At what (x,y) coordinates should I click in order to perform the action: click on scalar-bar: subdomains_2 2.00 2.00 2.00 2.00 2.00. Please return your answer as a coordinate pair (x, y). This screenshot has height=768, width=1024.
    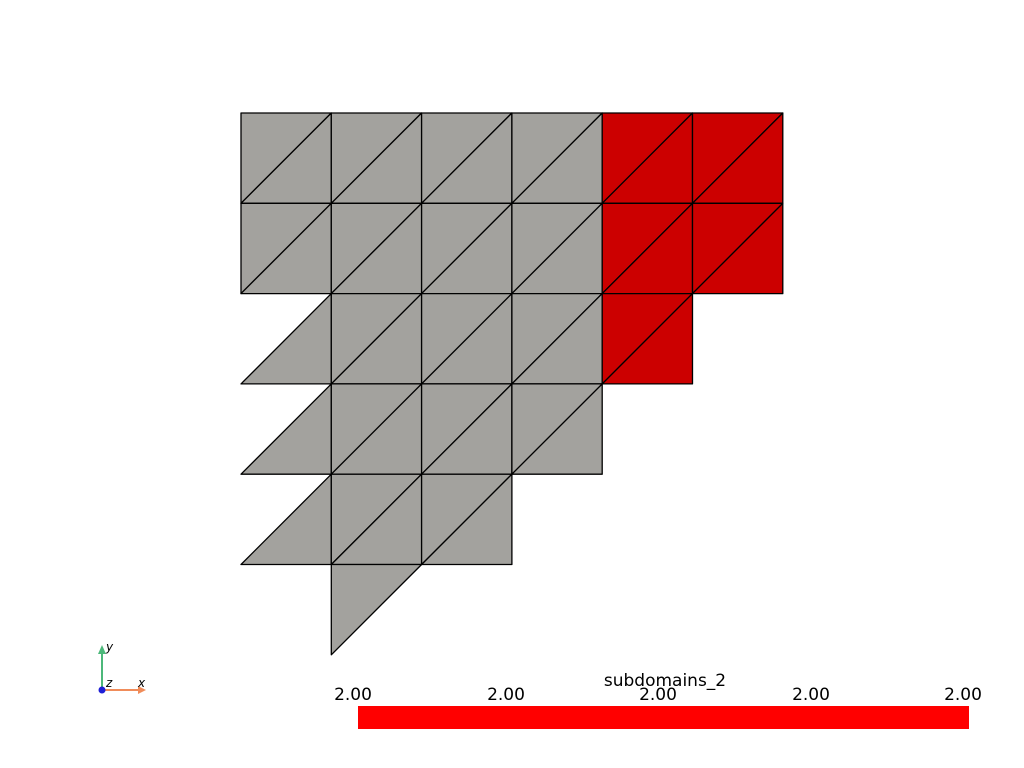
    Looking at the image, I should click on (658, 700).